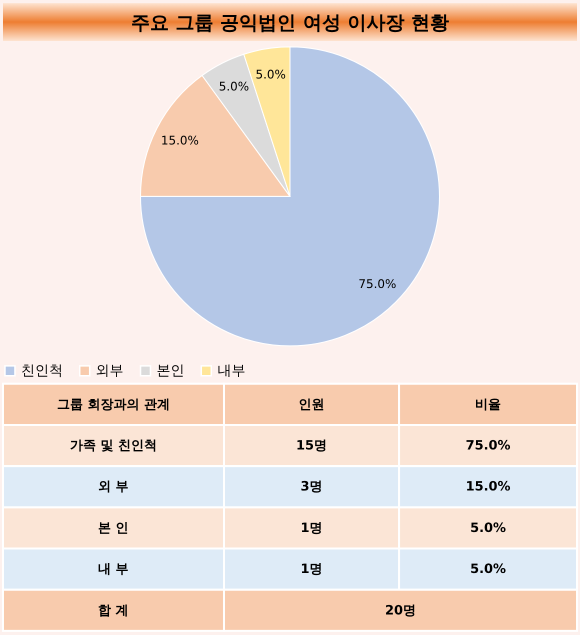 The image size is (580, 643). I want to click on legend-label: 내부, so click(231, 370).